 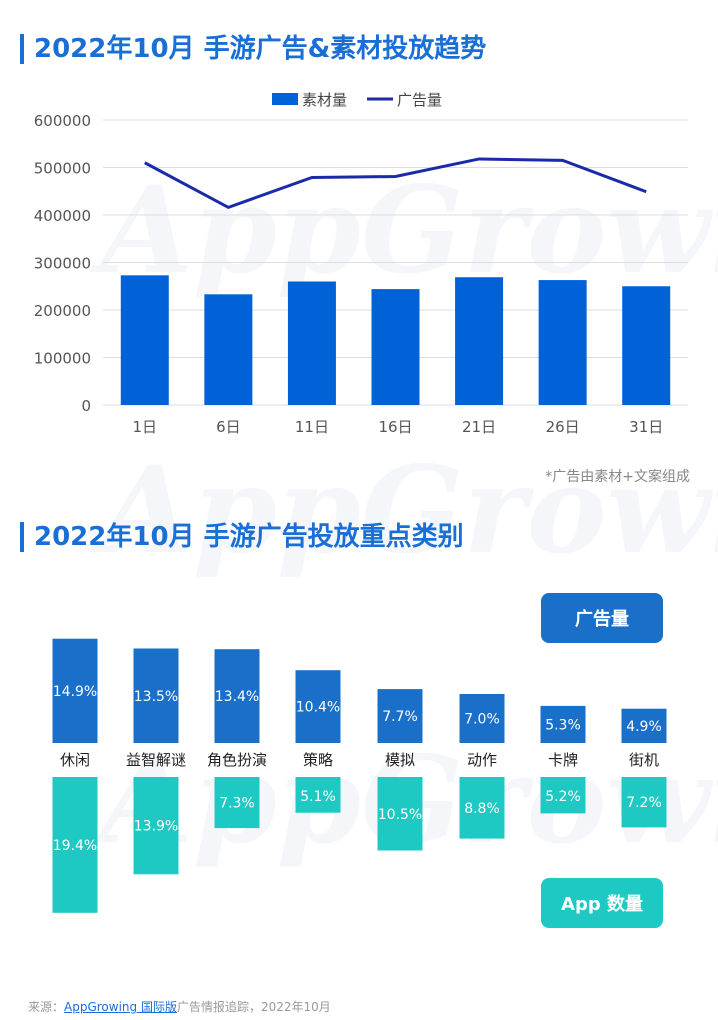 I want to click on x-tick-label: 21日, so click(x=479, y=427).